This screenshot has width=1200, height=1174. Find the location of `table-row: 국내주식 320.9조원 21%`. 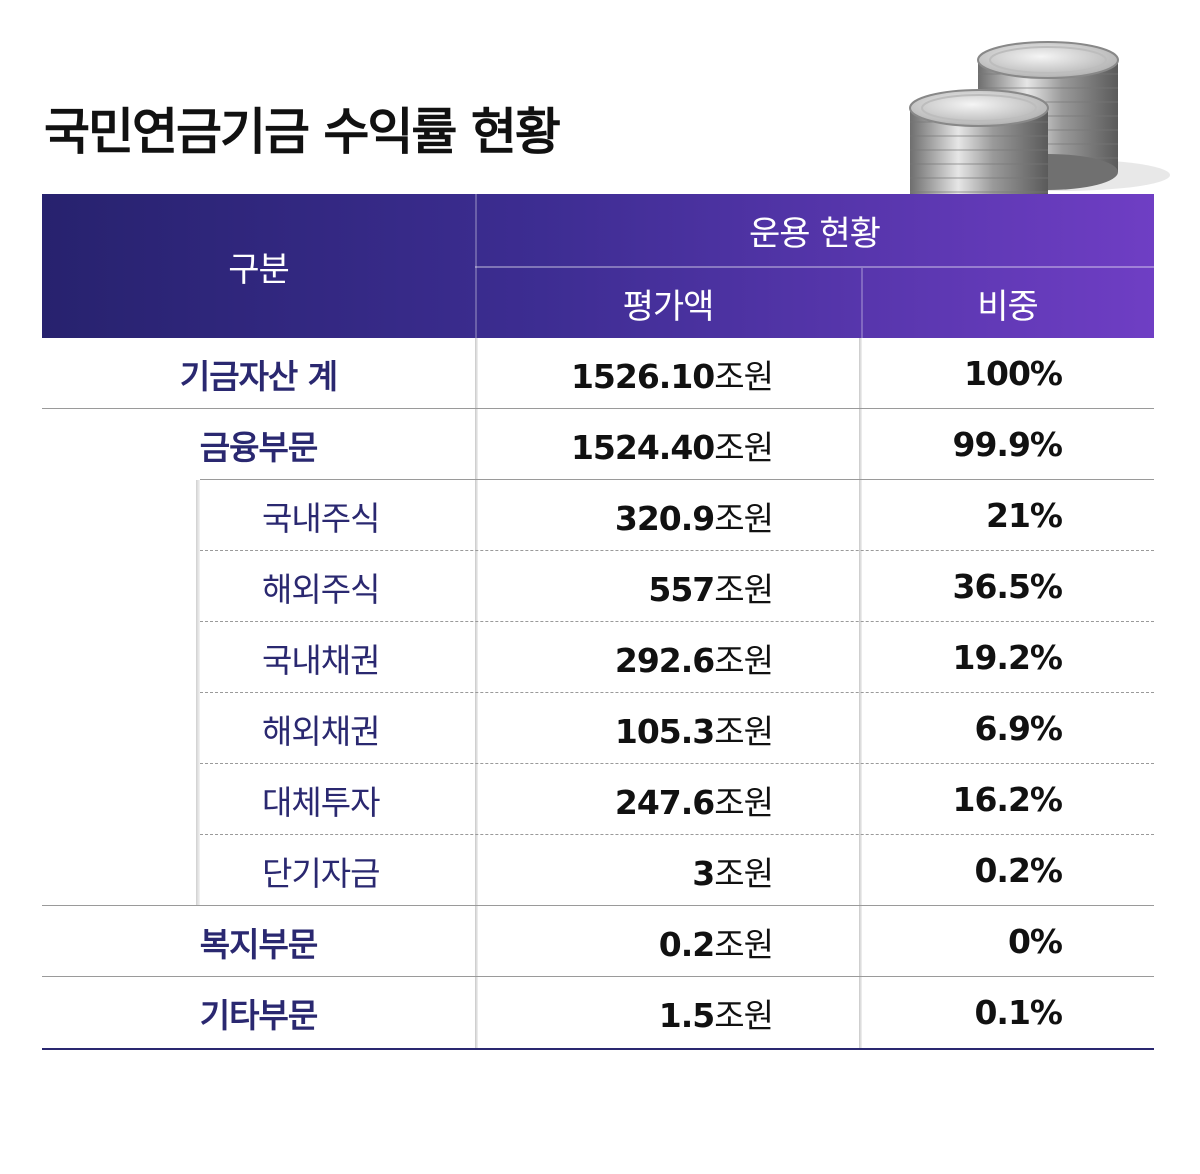

table-row: 국내주식 320.9조원 21% is located at coordinates (598, 515).